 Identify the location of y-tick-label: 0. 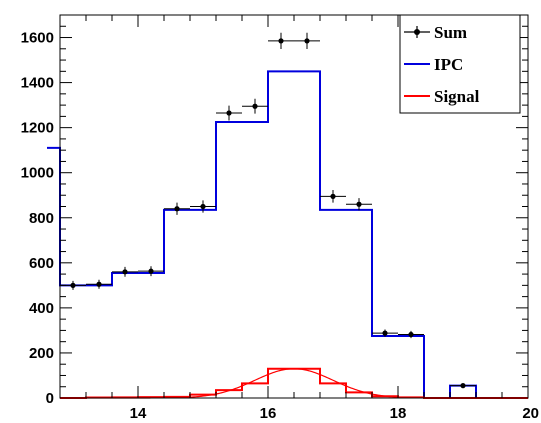
(50, 398).